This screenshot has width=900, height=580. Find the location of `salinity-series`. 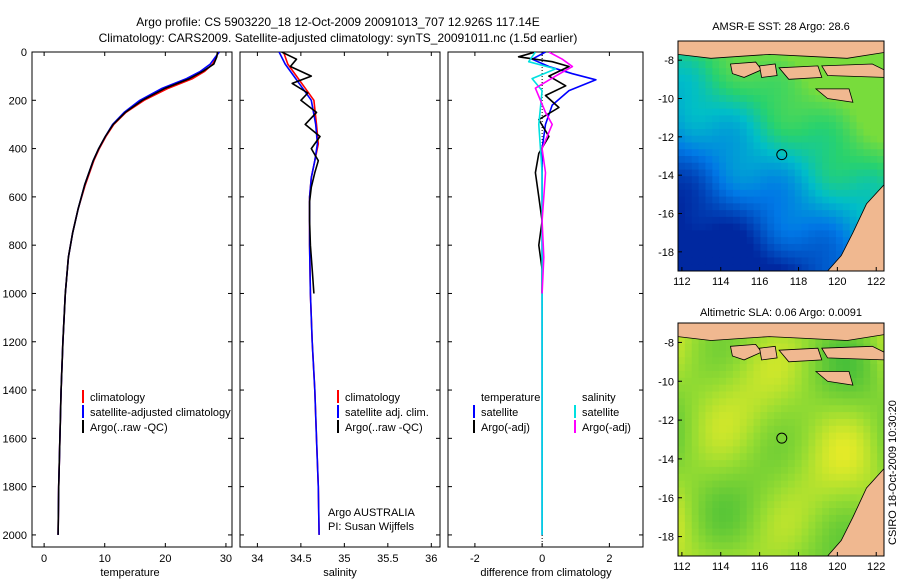

salinity-series is located at coordinates (299, 293).